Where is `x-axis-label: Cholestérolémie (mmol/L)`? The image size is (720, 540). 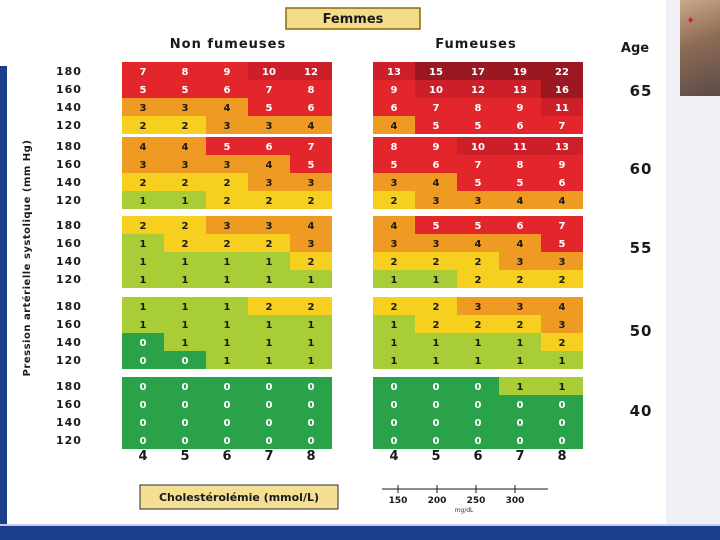 x-axis-label: Cholestérolémie (mmol/L) is located at coordinates (239, 497).